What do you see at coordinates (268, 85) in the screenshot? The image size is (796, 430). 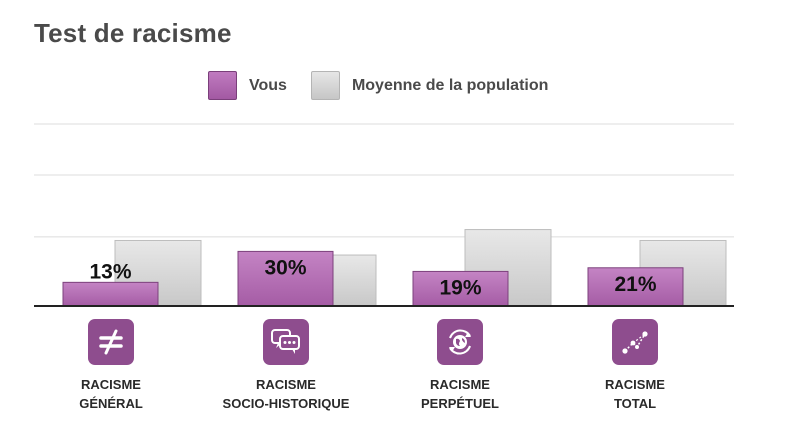 I see `legend-label-you: Vous` at bounding box center [268, 85].